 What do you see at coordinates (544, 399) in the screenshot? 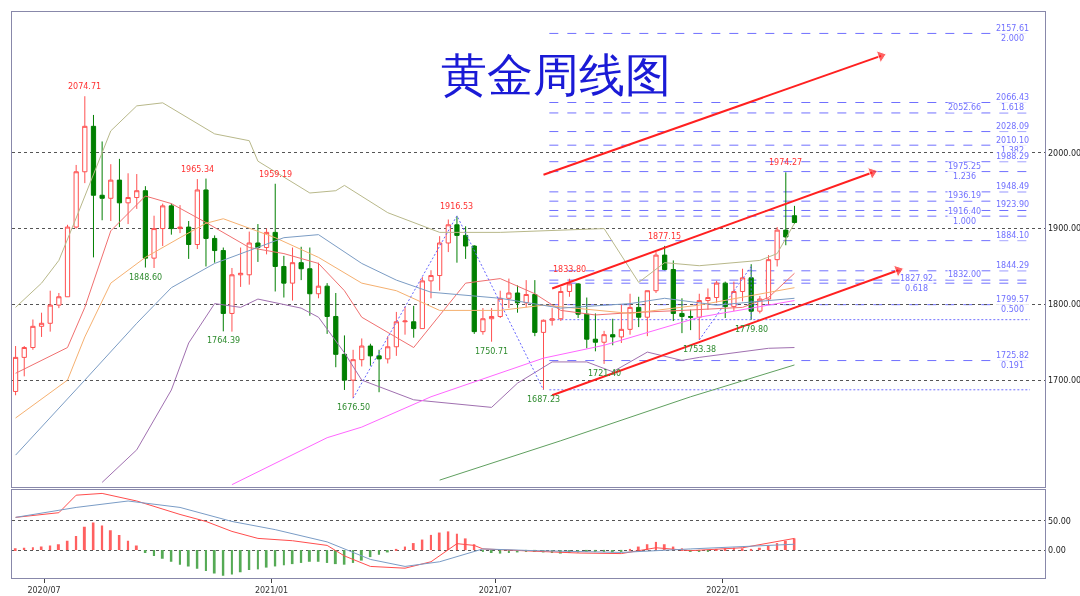
I see `annotation: 1687.23` at bounding box center [544, 399].